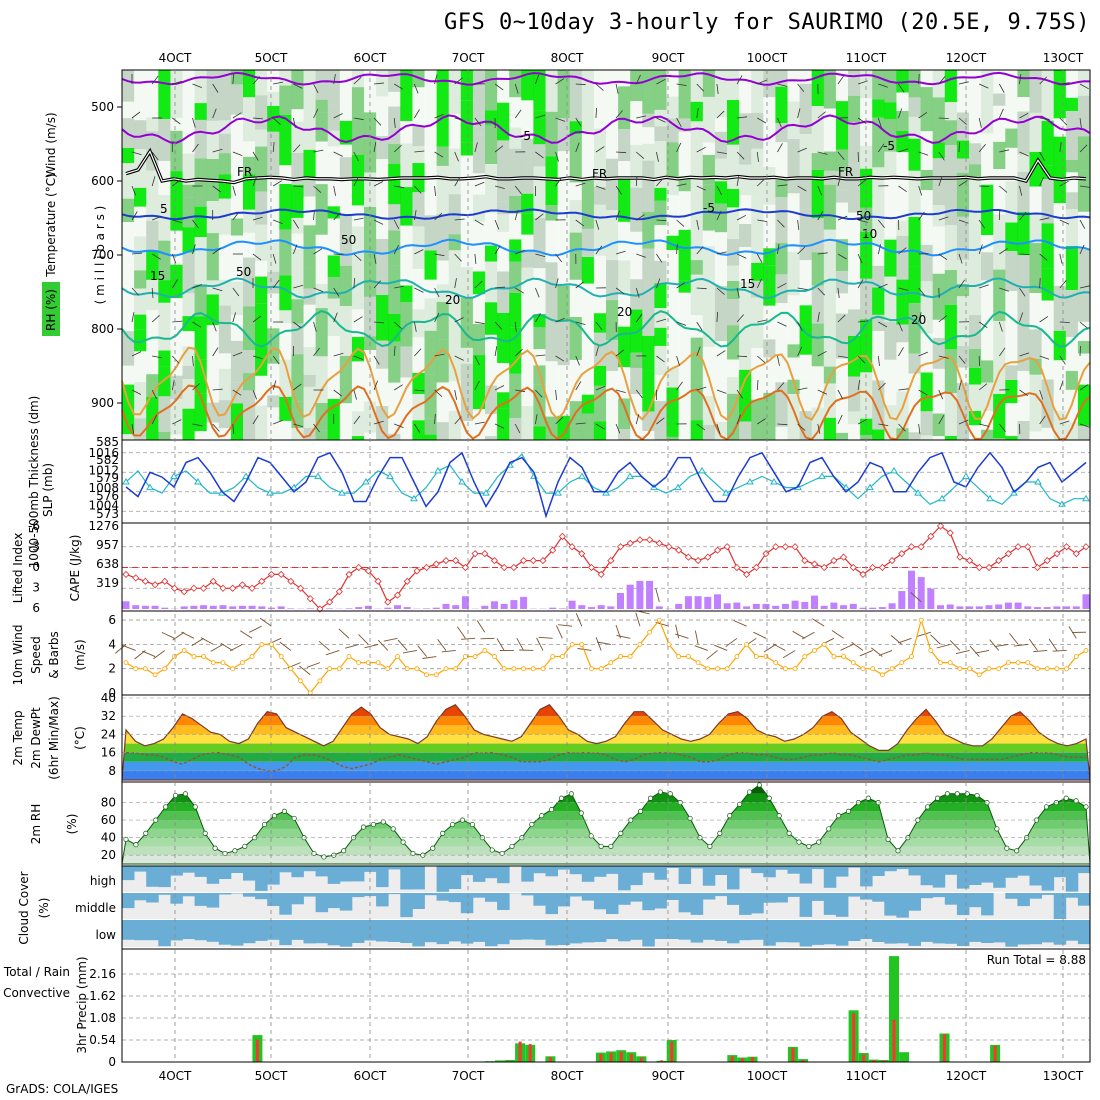 This screenshot has height=1100, width=1100. Describe the element at coordinates (606, 775) in the screenshot. I see `temp-band` at that location.